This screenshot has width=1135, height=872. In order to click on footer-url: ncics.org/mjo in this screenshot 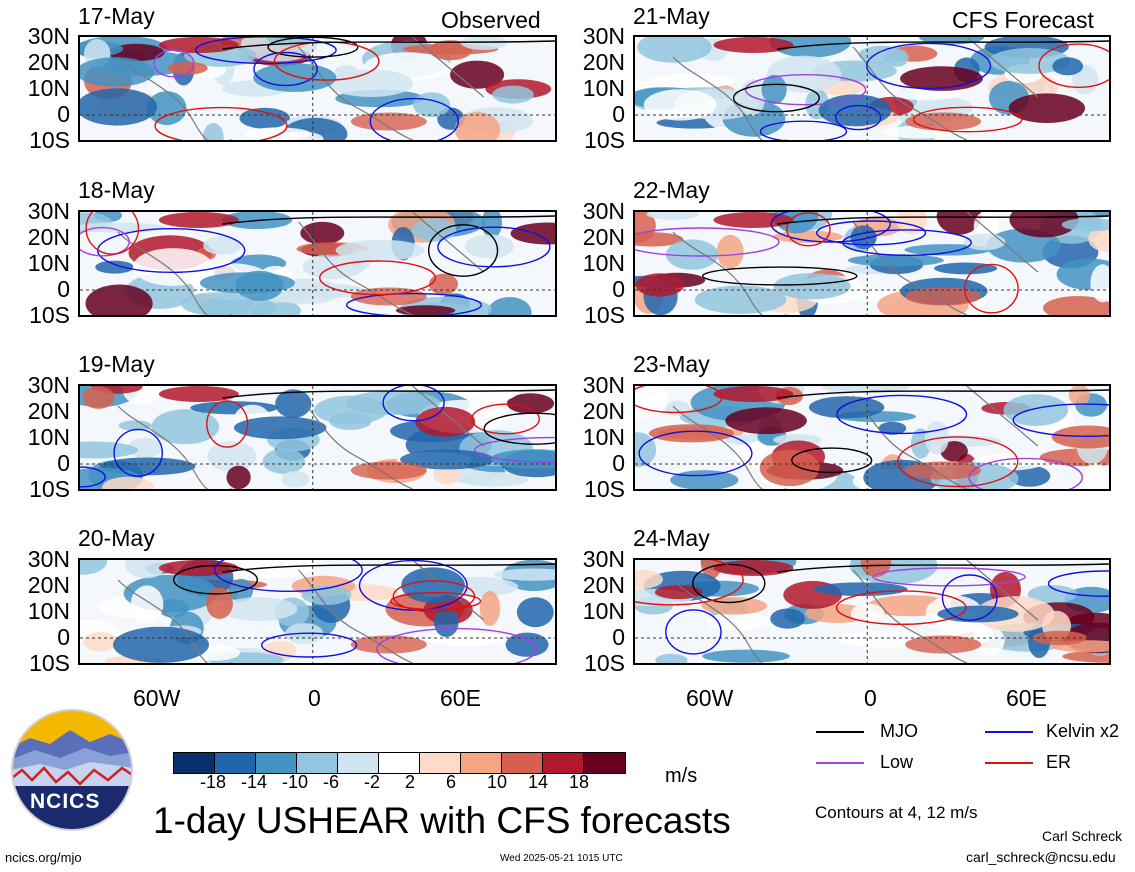, I will do `click(43, 857)`.